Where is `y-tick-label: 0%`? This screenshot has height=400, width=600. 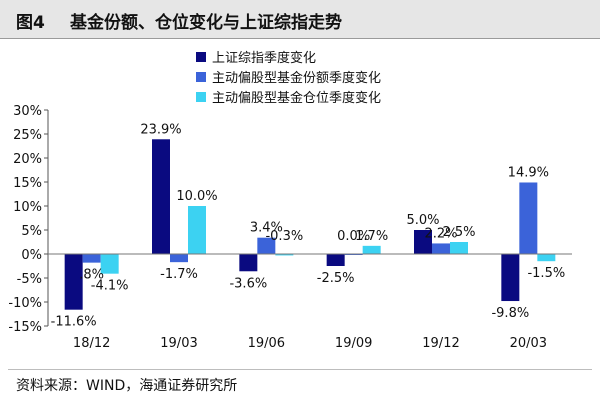 y-tick-label: 0% is located at coordinates (31, 255).